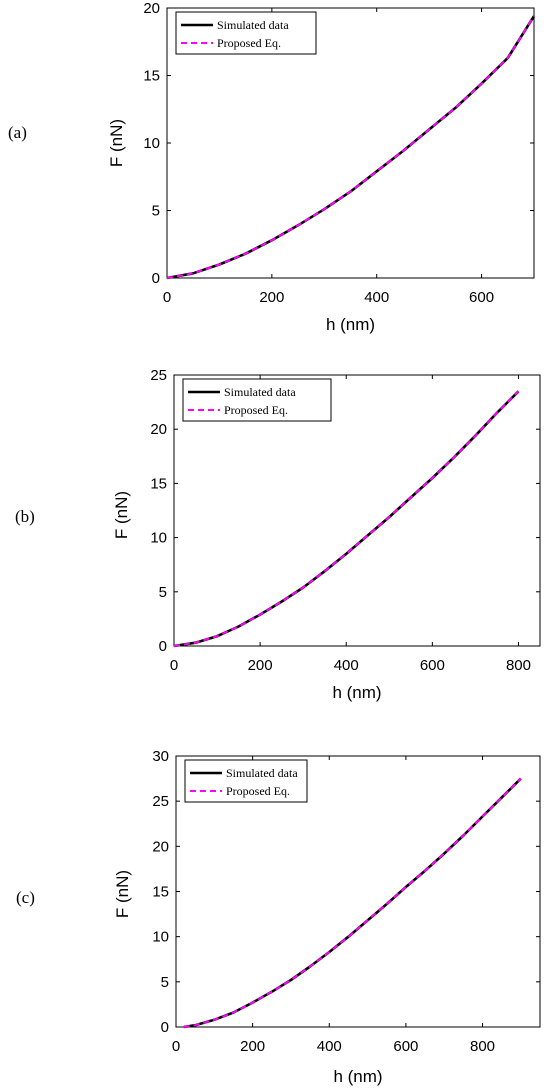 This screenshot has height=1090, width=550. Describe the element at coordinates (160, 756) in the screenshot. I see `y-tick-label: 30` at that location.